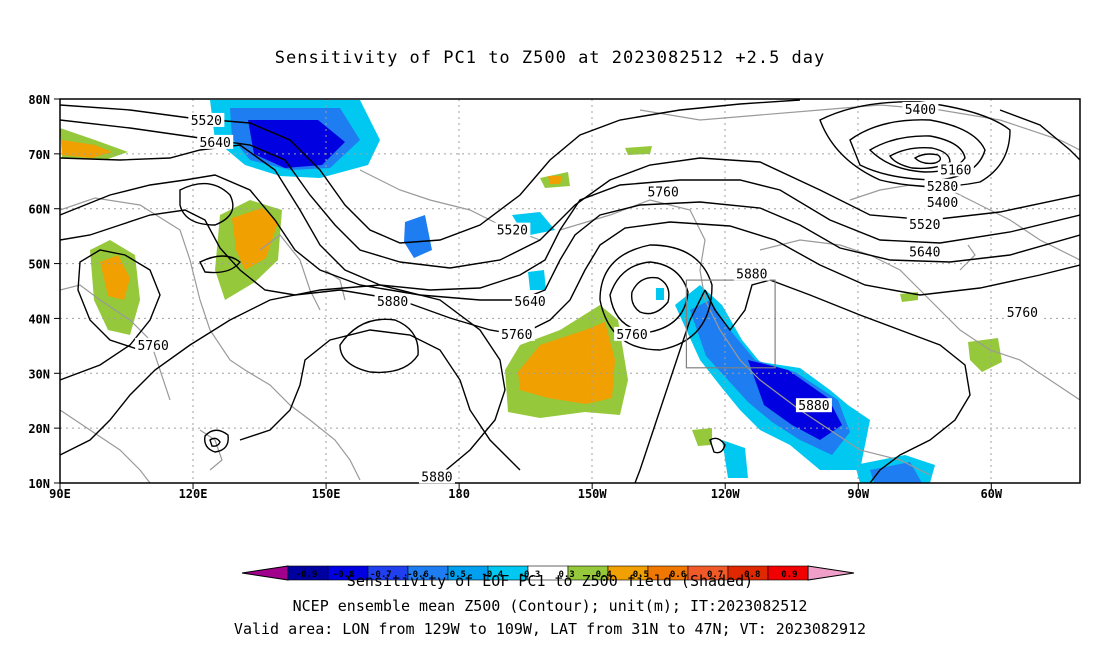  I want to click on lon-tick-label: 120E, so click(193, 494).